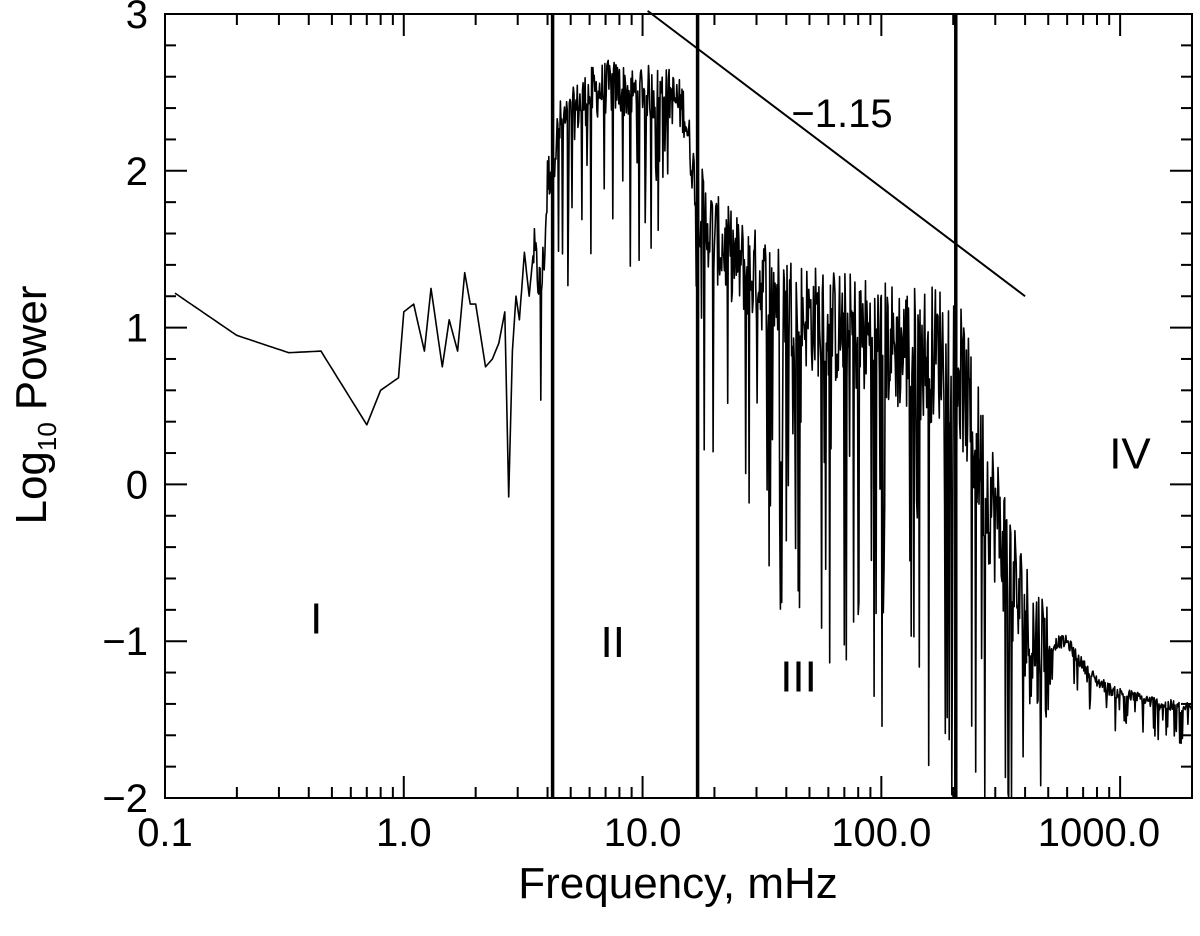  What do you see at coordinates (841, 114) in the screenshot?
I see `slope-label: −1.15` at bounding box center [841, 114].